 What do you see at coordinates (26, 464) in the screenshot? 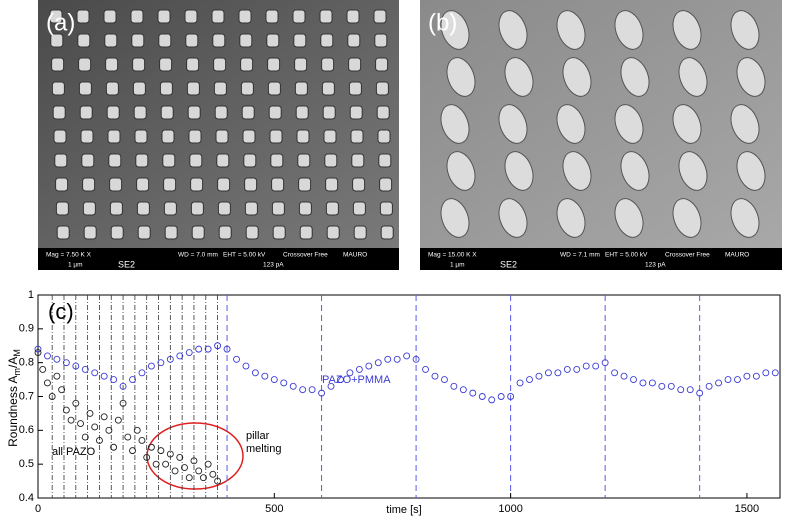
I see `y-tick-label: 0.5` at bounding box center [26, 464].